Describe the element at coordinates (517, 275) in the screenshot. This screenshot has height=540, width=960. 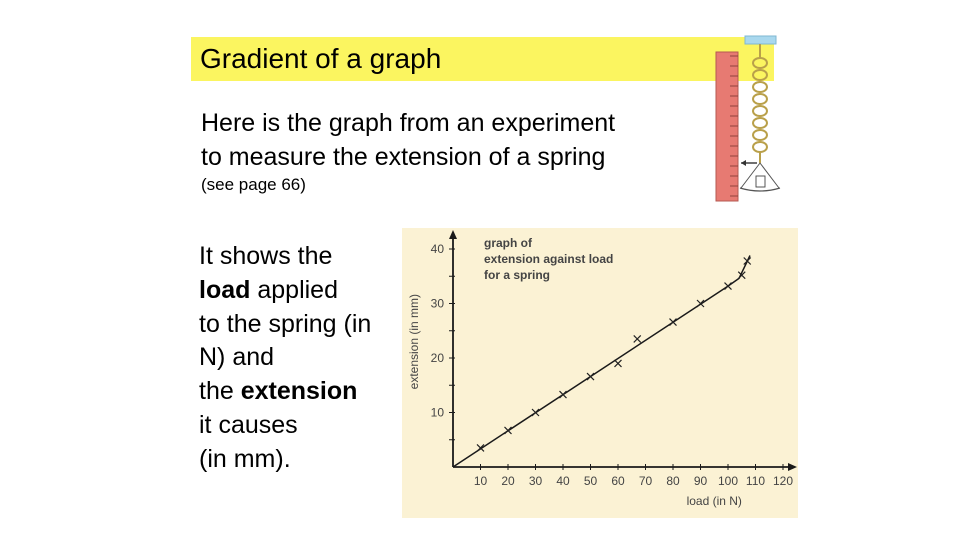
I see `chart-title-line: for a spring` at that location.